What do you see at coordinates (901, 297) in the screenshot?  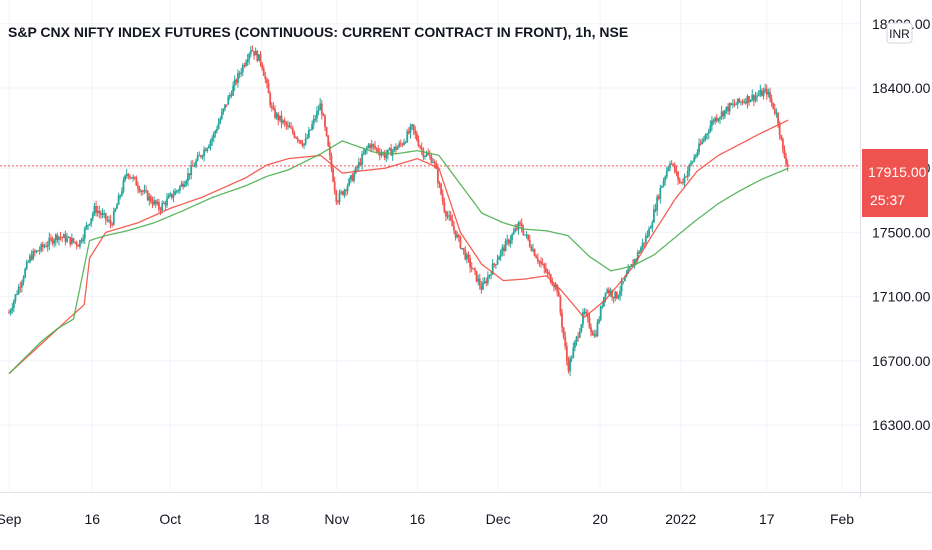 I see `price-tick-label: 17100.00` at bounding box center [901, 297].